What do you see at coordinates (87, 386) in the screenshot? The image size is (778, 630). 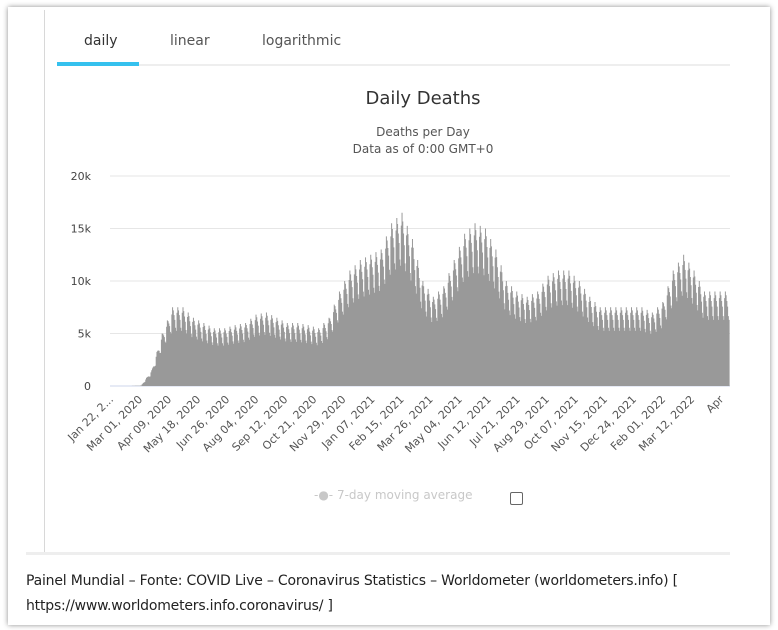 I see `y-tick-label: 0` at bounding box center [87, 386].